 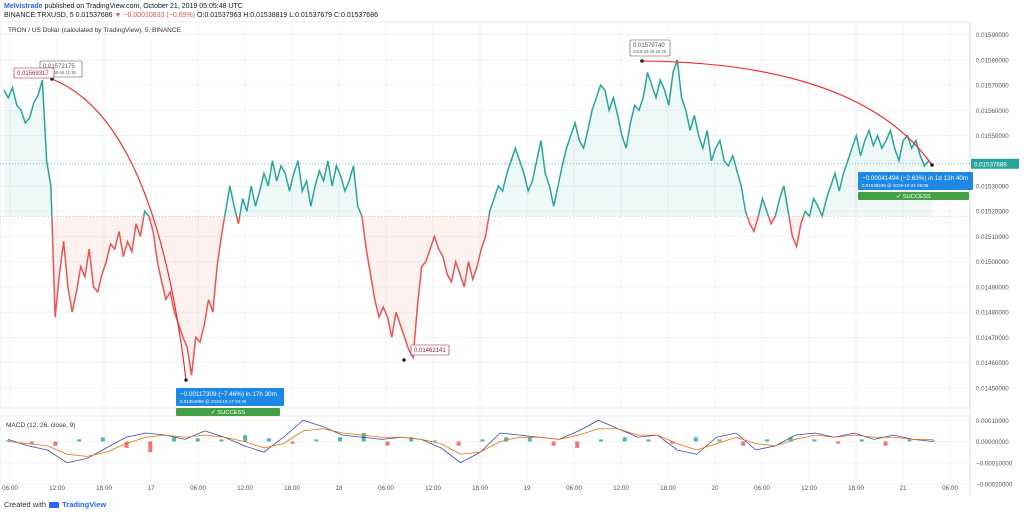 I want to click on svg-text: 0.01537686, so click(x=990, y=164).